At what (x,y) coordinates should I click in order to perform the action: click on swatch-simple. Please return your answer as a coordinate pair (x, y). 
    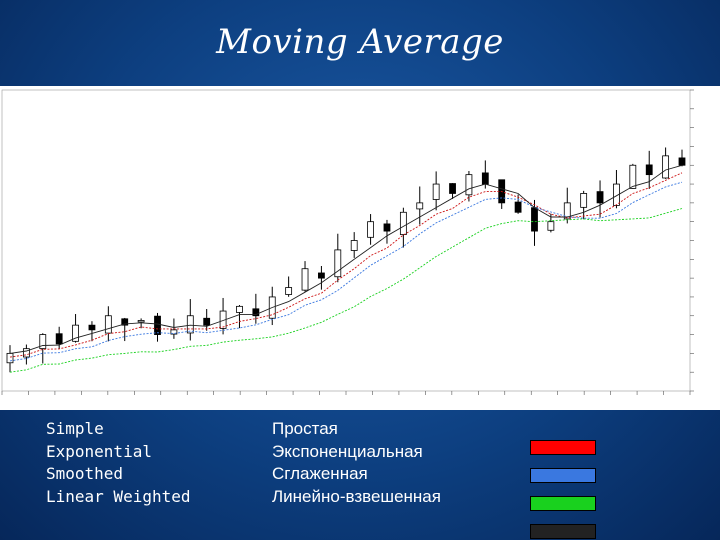
    Looking at the image, I should click on (563, 447).